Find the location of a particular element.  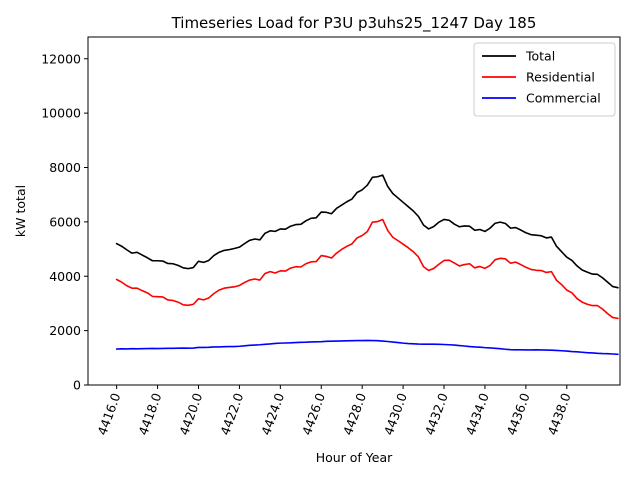

legend-label-commercial: Commercial is located at coordinates (563, 98).